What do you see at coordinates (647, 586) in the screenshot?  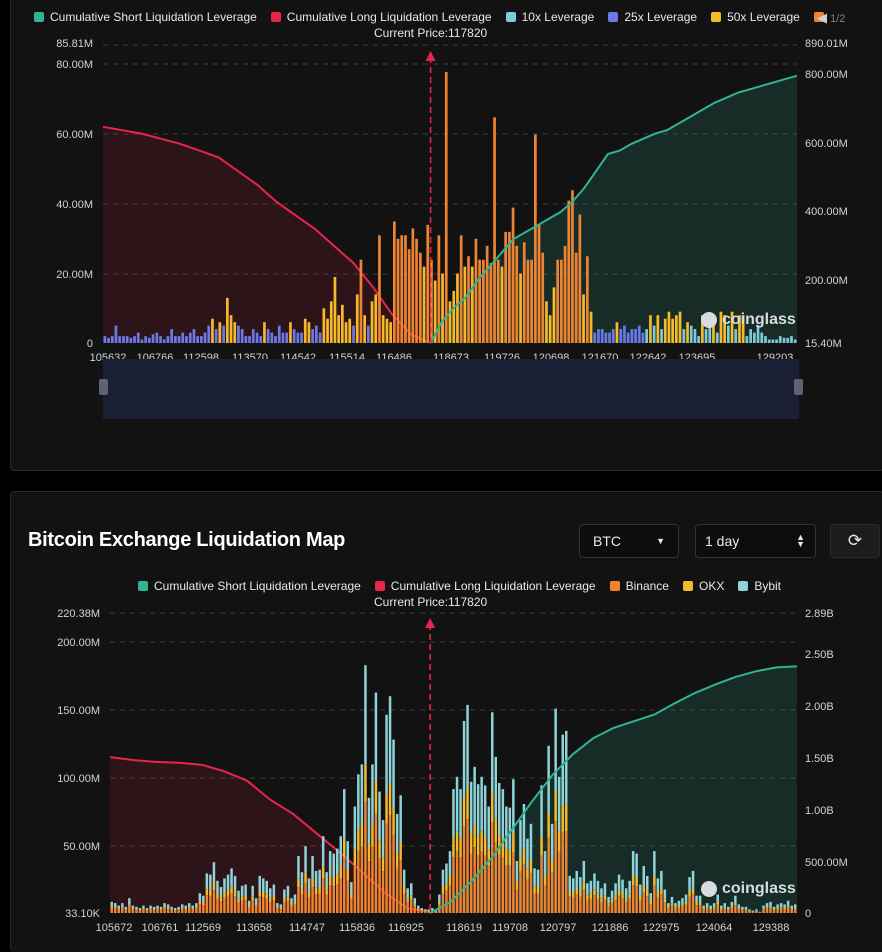 I see `legend-label: Binance` at bounding box center [647, 586].